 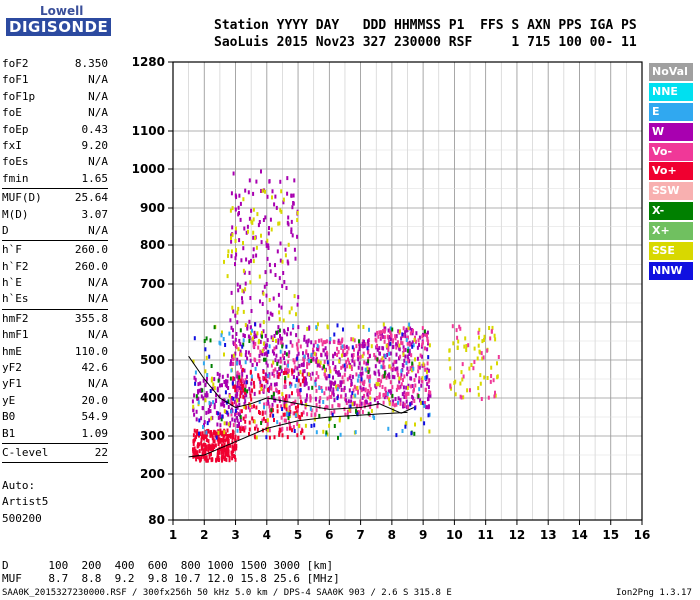 I want to click on param-value: 1.09, so click(x=95, y=433).